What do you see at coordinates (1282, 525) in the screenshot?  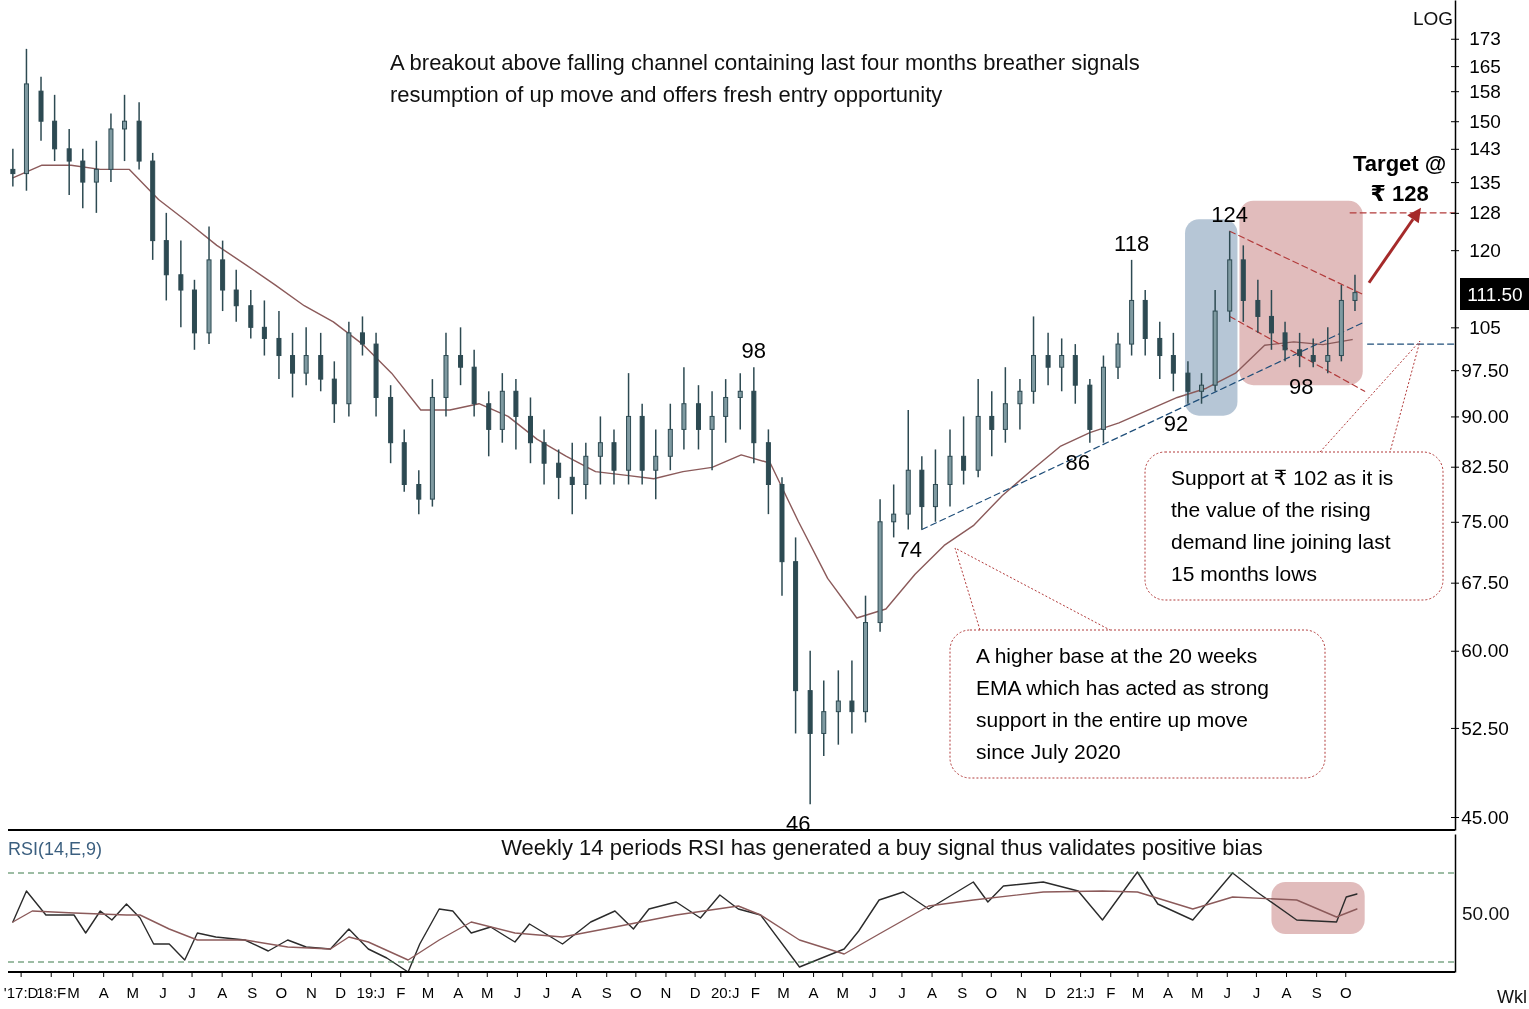 I see `annotation: Support at ₹ 102 as it is the value of the rising demand line joining last 15 months lows` at bounding box center [1282, 525].